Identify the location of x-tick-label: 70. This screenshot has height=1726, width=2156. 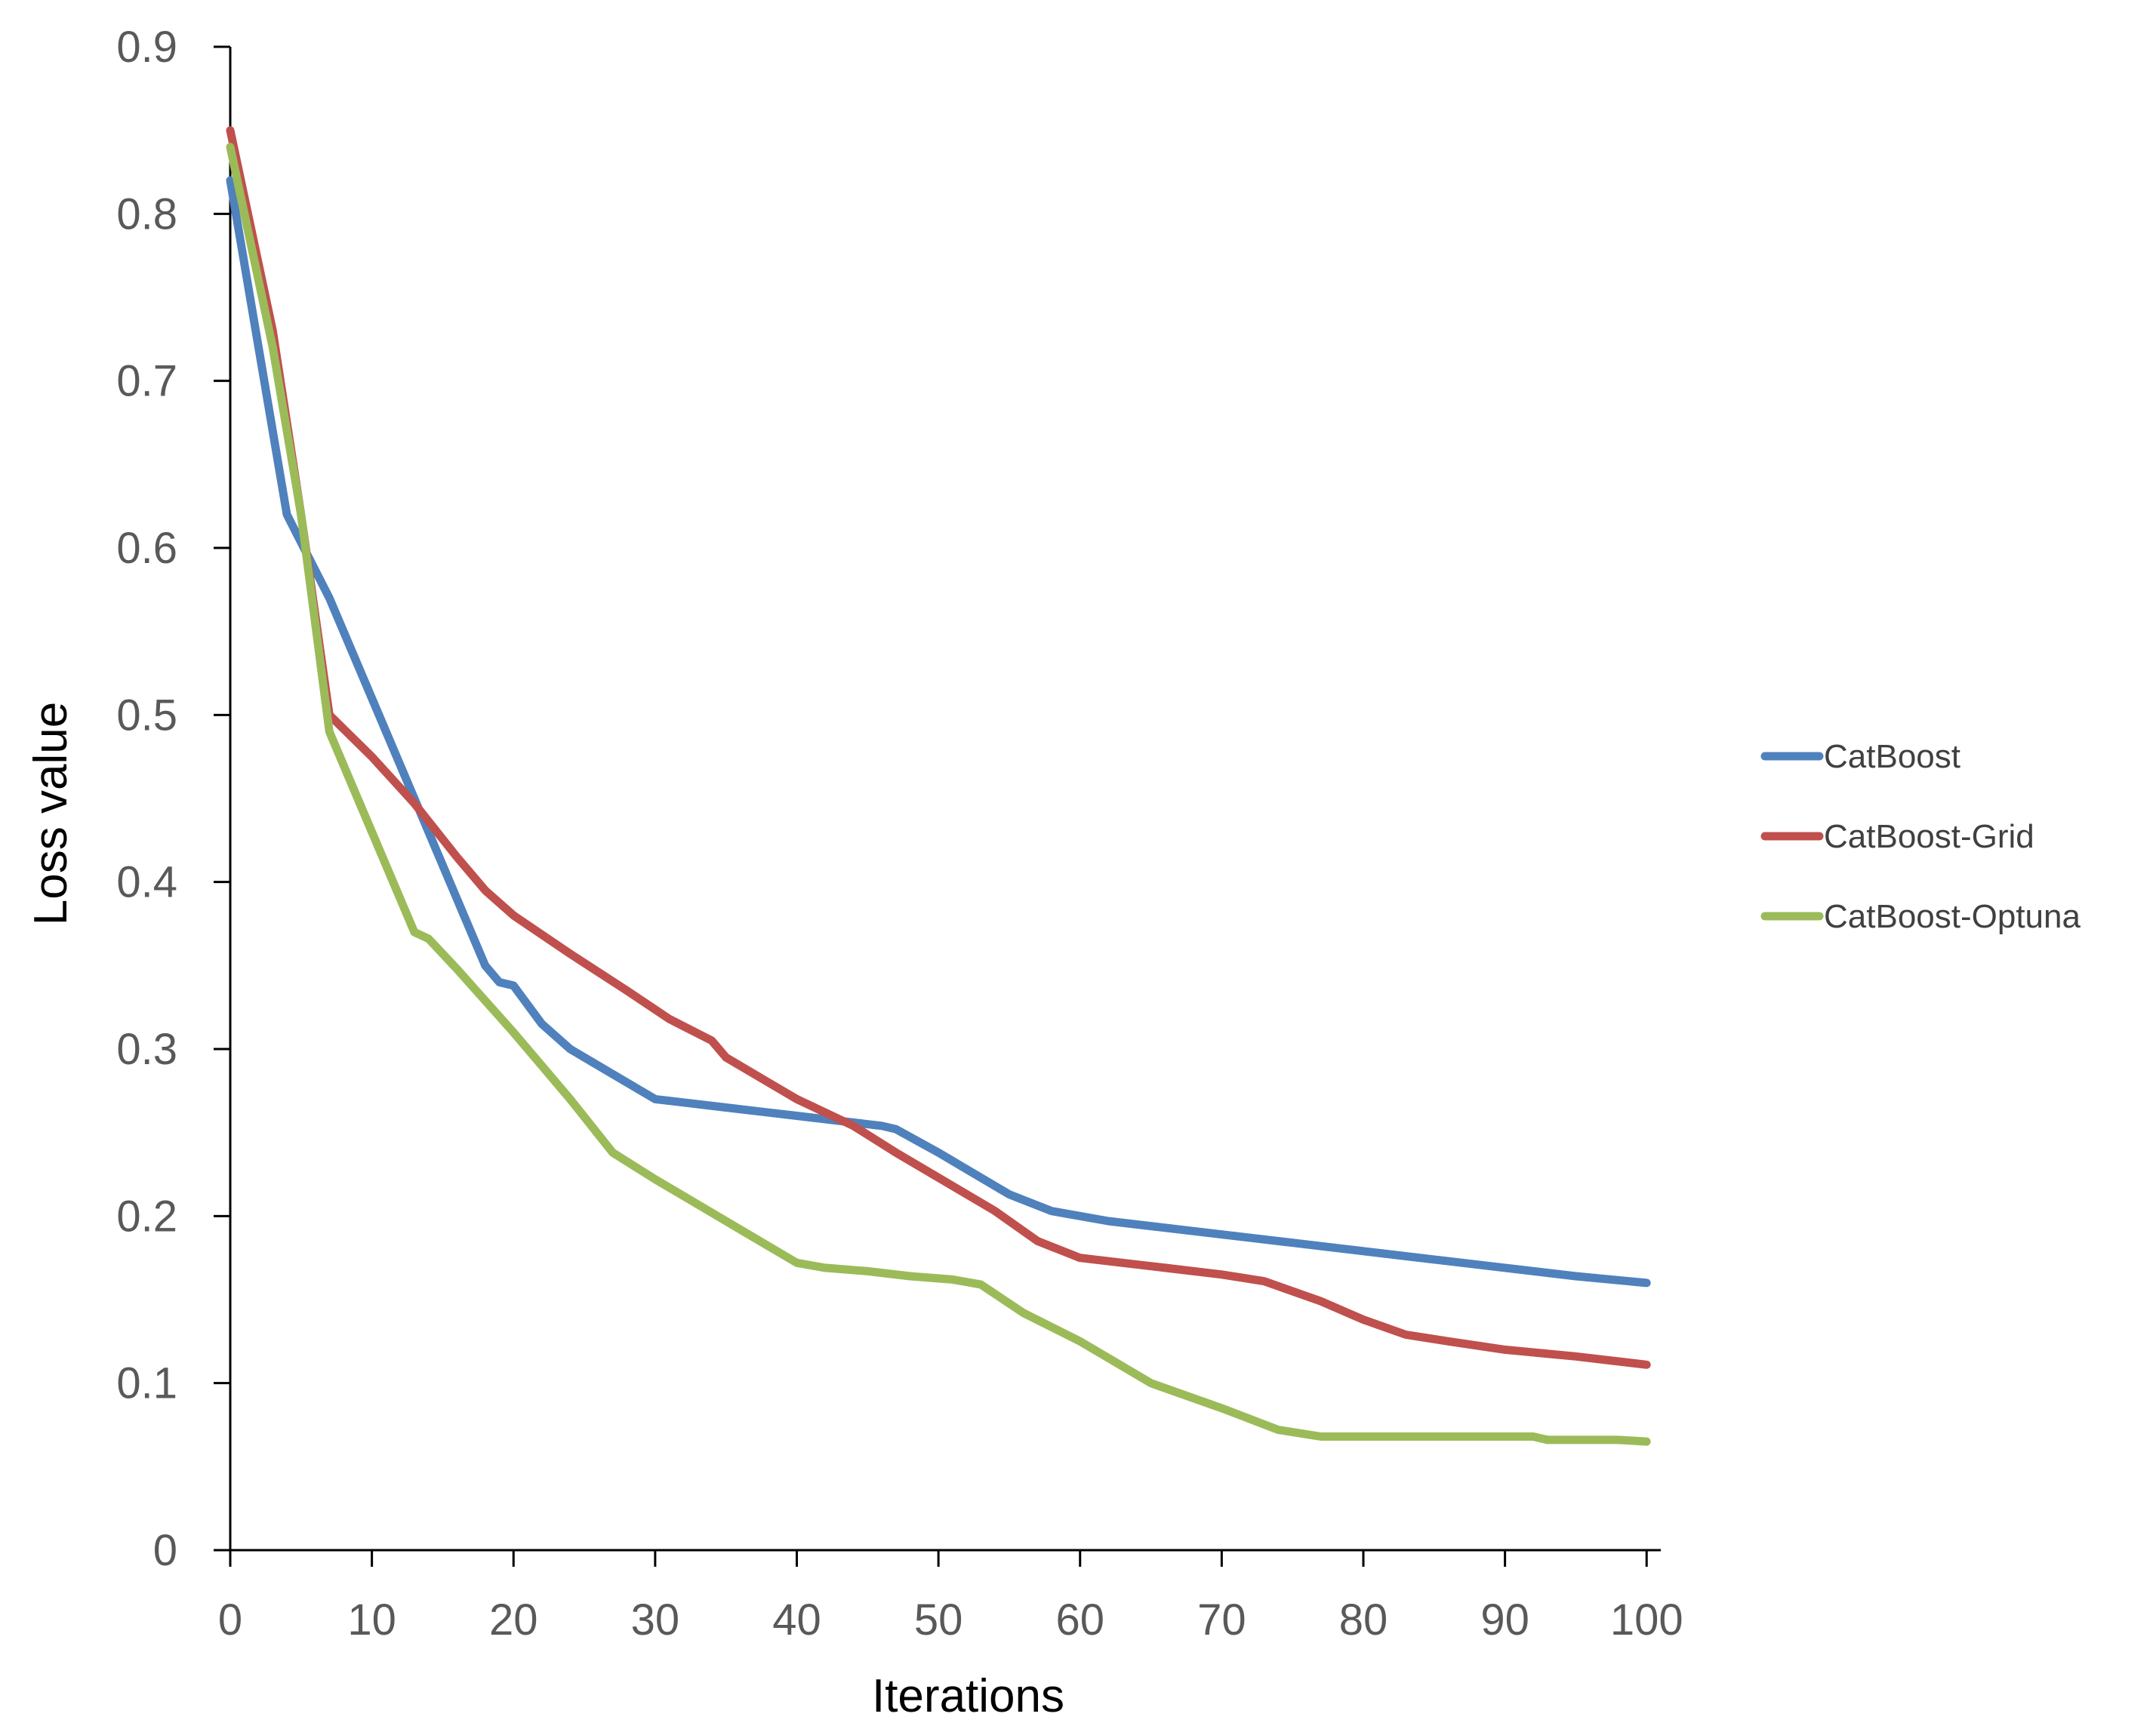
(1221, 1619).